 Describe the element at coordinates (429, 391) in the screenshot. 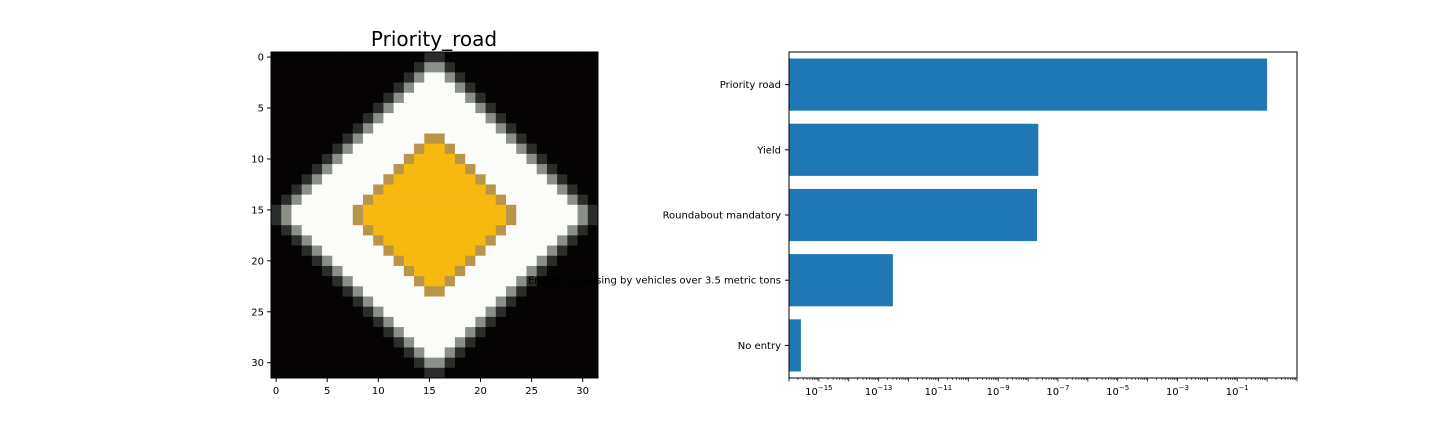

I see `image-x-tick-label: 15` at that location.